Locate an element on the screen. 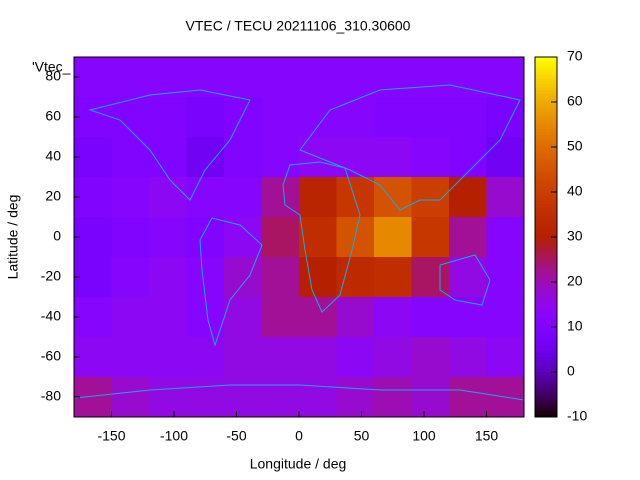 The width and height of the screenshot is (640, 480). y-tick-label: 20 is located at coordinates (53, 196).